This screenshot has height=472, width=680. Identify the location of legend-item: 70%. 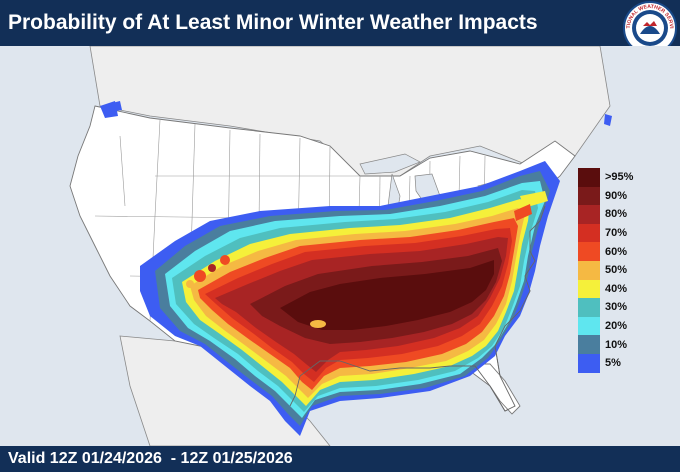
(605, 233).